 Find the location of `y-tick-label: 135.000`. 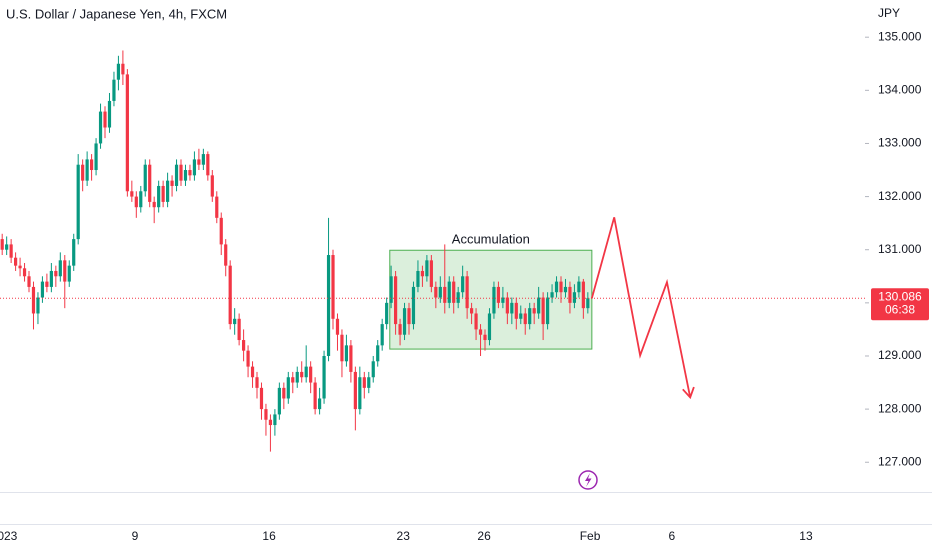

y-tick-label: 135.000 is located at coordinates (900, 36).